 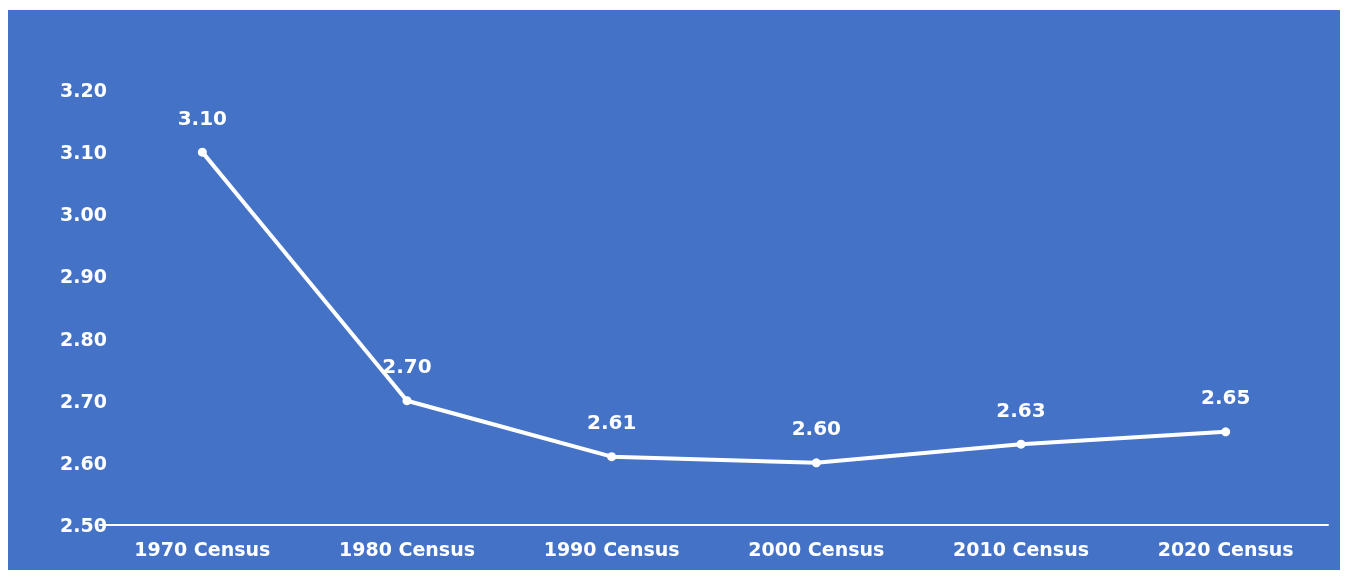 I want to click on y-tick-label: 2.80, so click(x=83, y=338).